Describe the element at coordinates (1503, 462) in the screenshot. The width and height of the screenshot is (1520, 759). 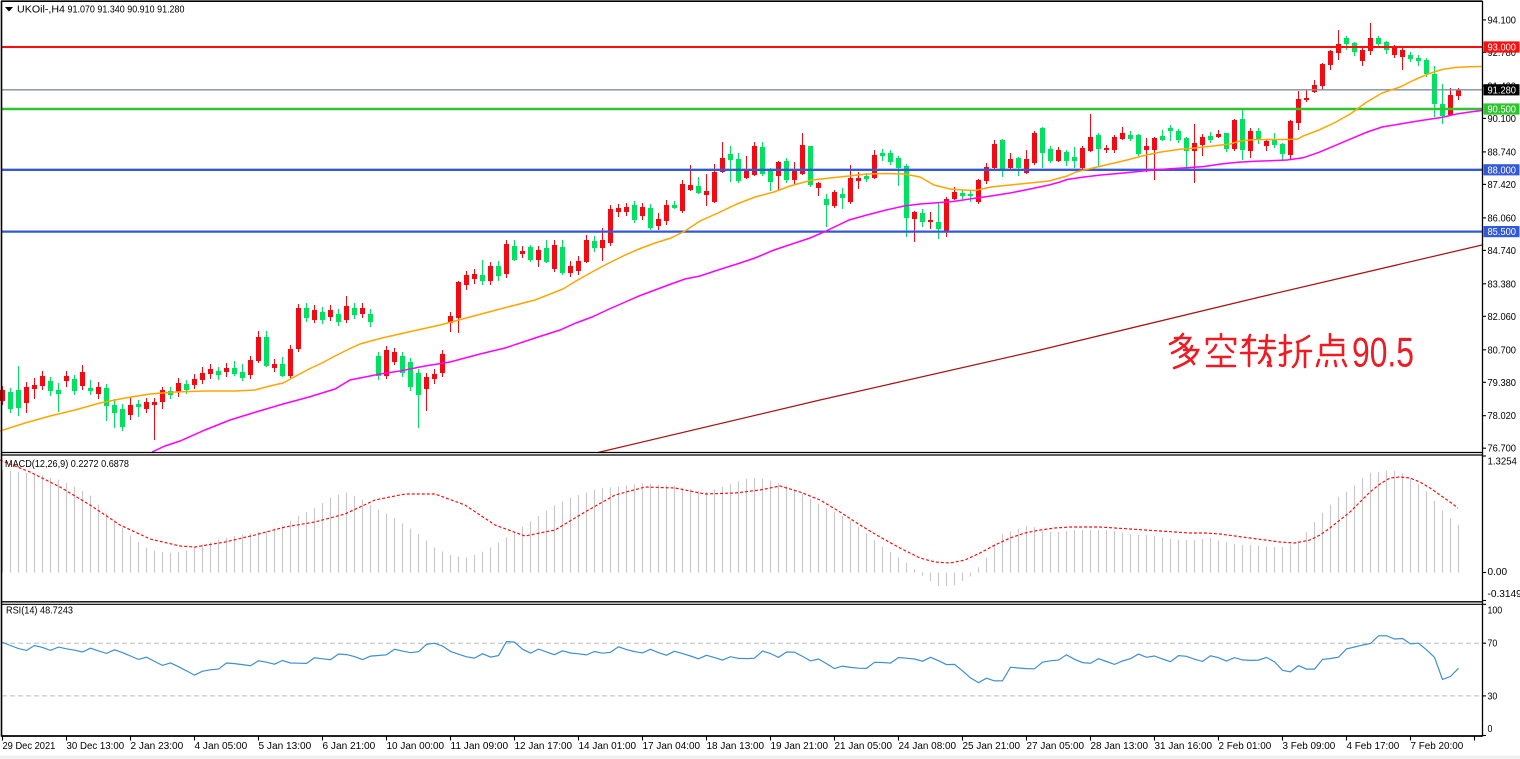
I see `svg-text: 1.3254` at that location.